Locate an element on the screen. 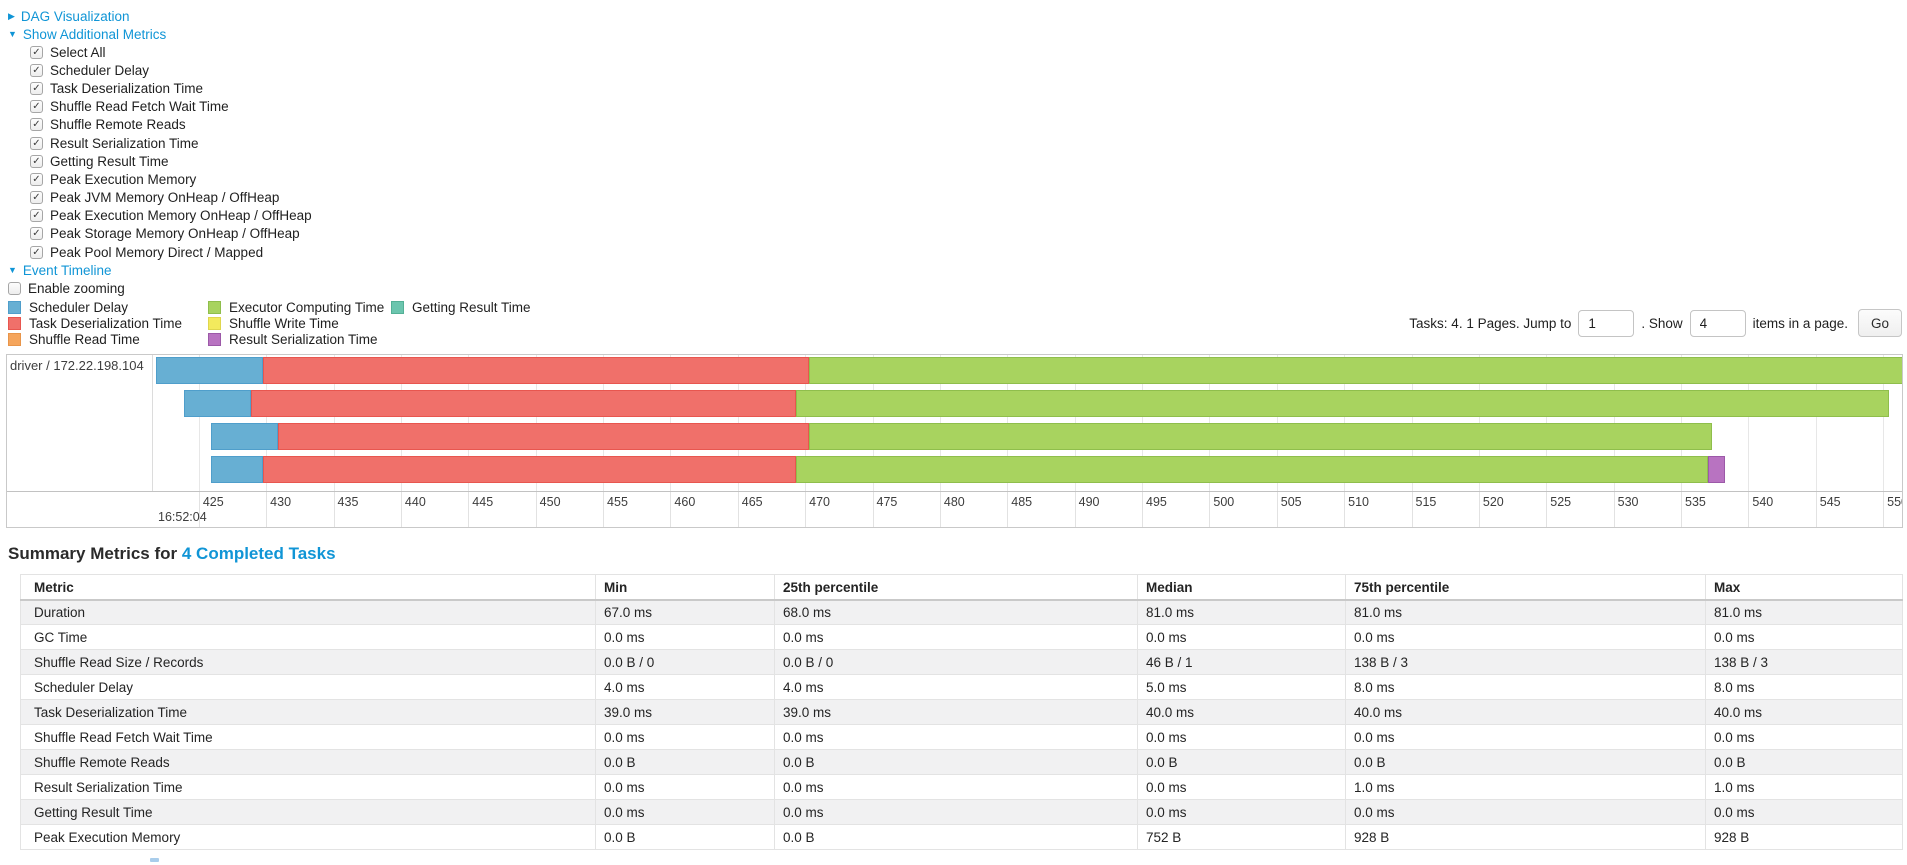 This screenshot has width=1907, height=865. legend-label: Shuffle Read Time is located at coordinates (84, 340).